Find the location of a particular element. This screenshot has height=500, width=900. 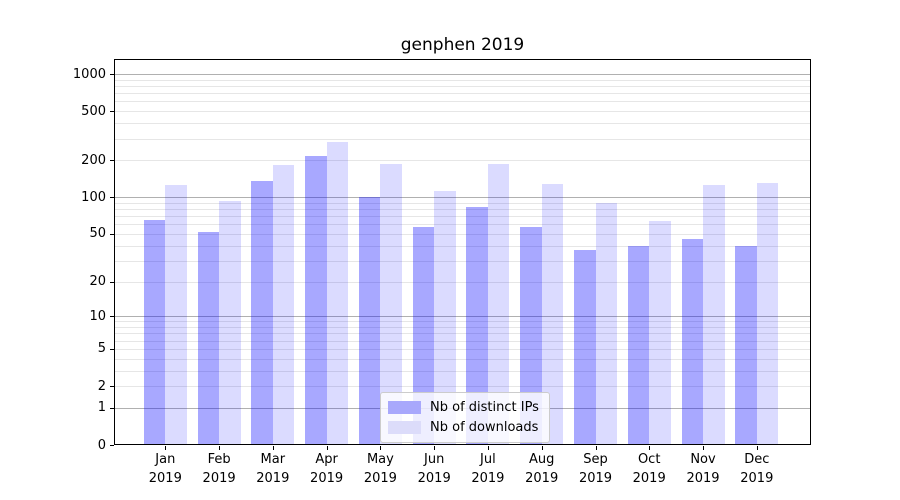

x-tick-month: Dec is located at coordinates (757, 459).